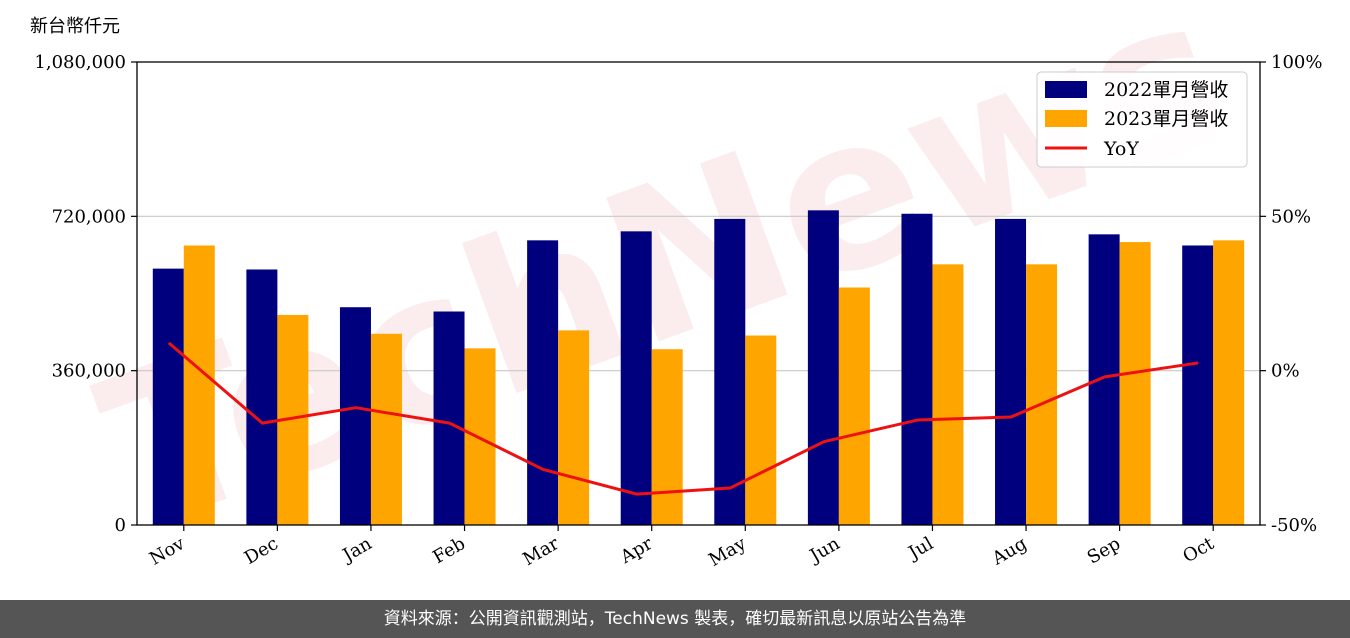 This screenshot has height=638, width=1350. I want to click on bar-2023-apr, so click(667, 437).